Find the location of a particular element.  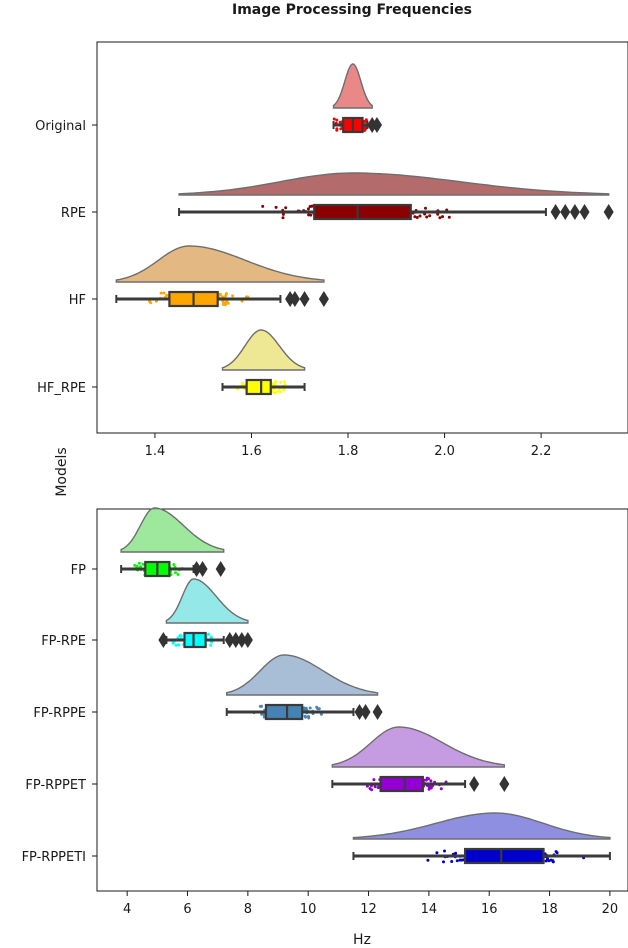

y-tick-label: FP is located at coordinates (78, 570).